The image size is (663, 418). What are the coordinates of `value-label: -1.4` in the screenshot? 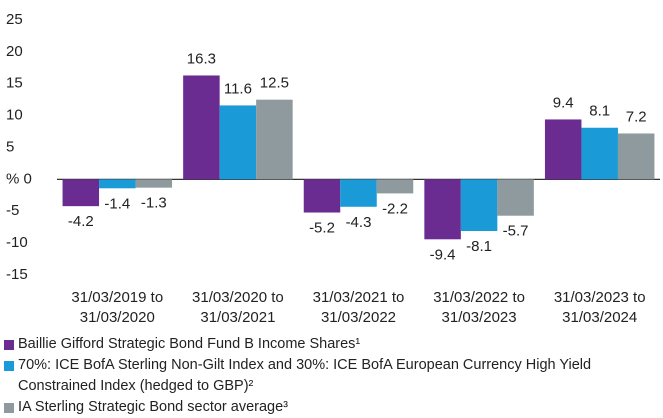 It's located at (117, 203).